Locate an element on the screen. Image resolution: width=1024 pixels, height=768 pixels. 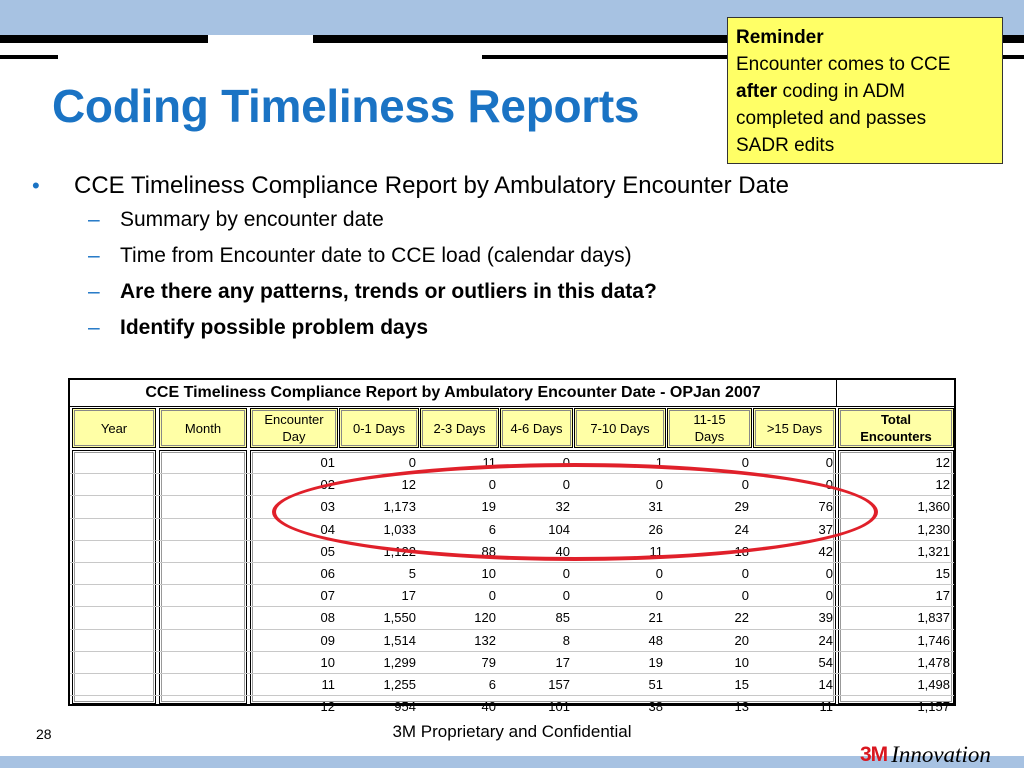
reminder-line: completed and passes is located at coordinates (831, 118).